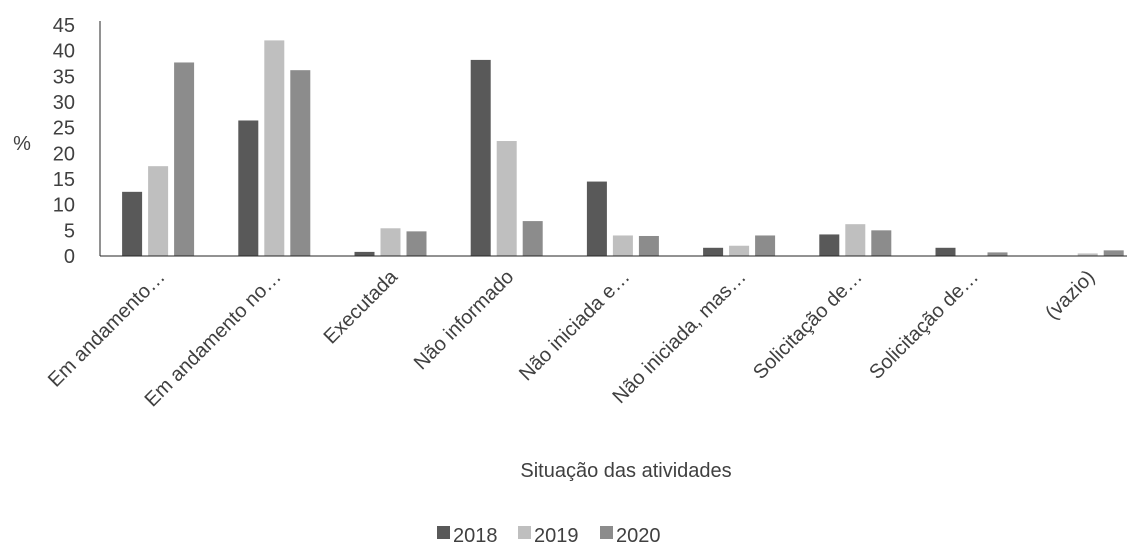  I want to click on legend-label-2018: 2018, so click(475, 536).